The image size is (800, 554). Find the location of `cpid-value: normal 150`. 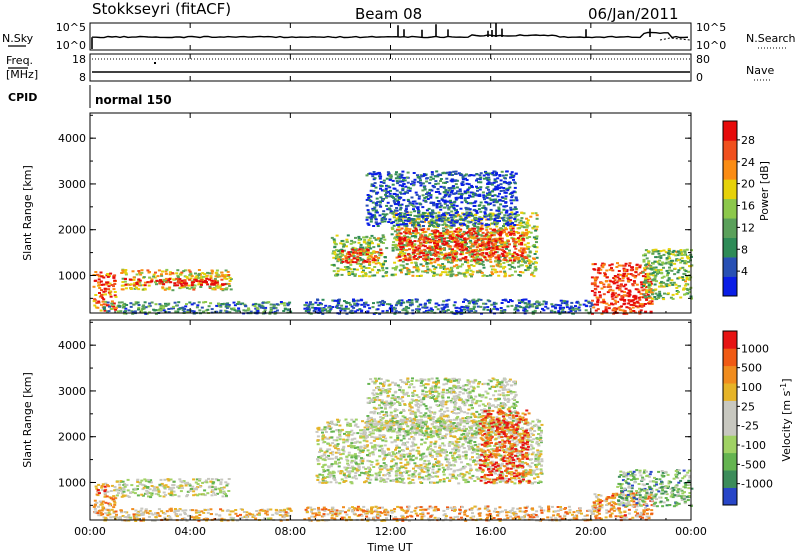

cpid-value: normal 150 is located at coordinates (133, 100).